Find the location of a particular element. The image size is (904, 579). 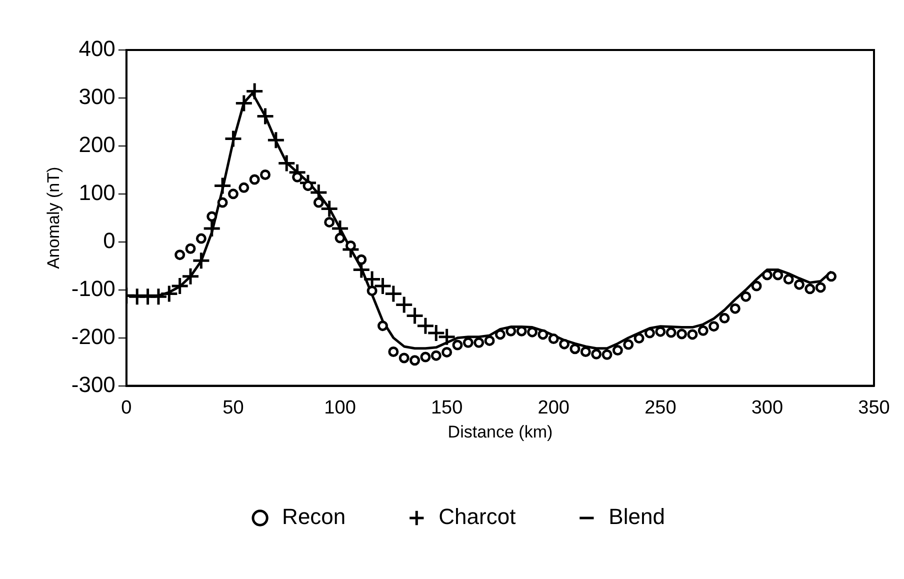

x-tick-label: 150 is located at coordinates (446, 407).